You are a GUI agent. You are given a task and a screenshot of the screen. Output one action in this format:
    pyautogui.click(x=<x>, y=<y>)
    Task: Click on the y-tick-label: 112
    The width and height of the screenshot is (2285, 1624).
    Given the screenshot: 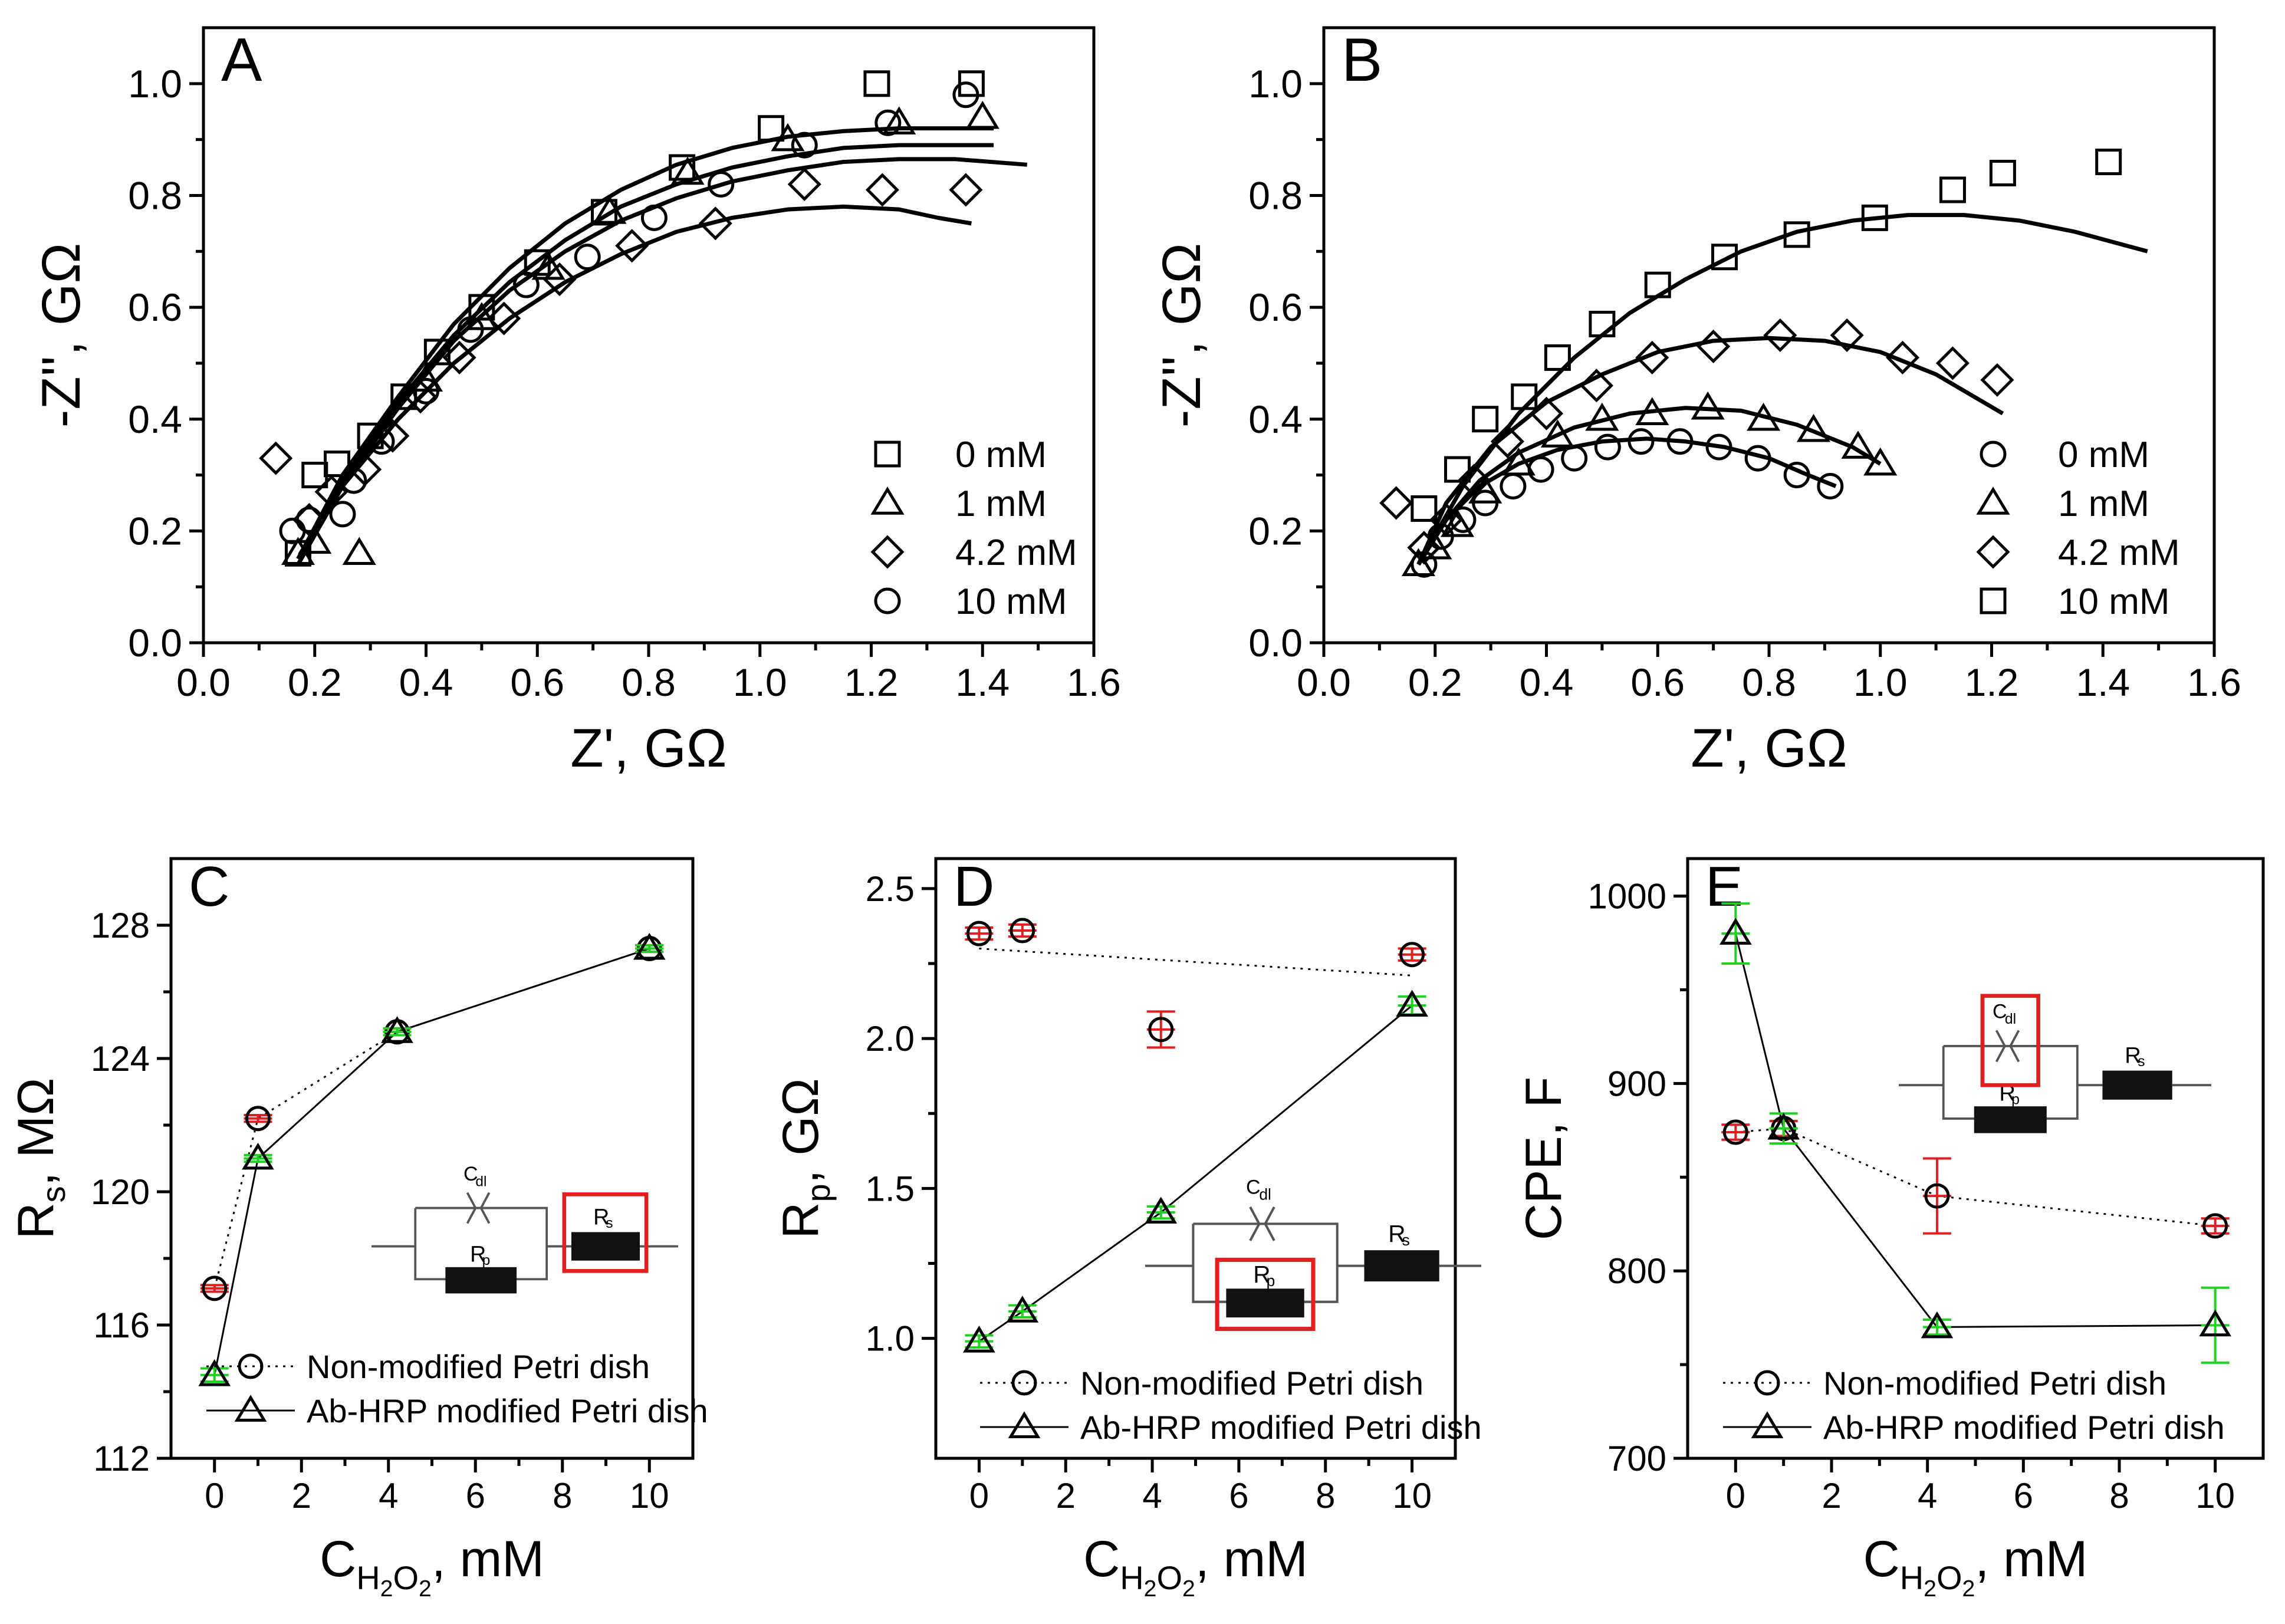 What is the action you would take?
    pyautogui.click(x=121, y=1459)
    